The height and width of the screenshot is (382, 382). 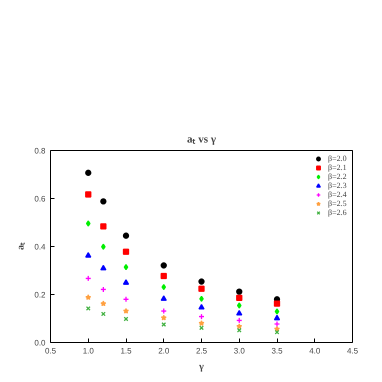 I want to click on y-tick-label: 0.2, so click(x=40, y=295).